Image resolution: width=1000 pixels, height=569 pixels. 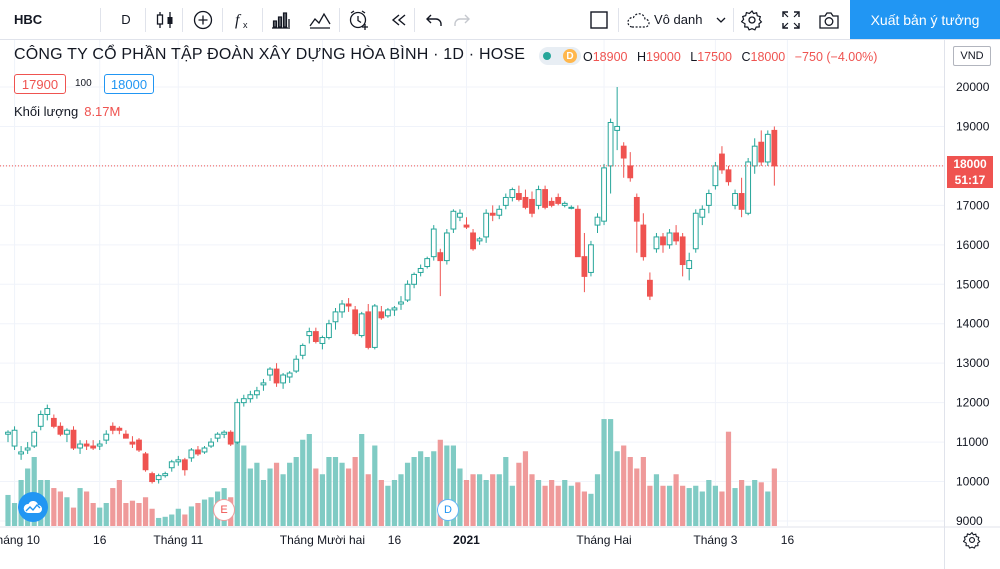 I want to click on price-tick-label: 11000, so click(x=972, y=442).